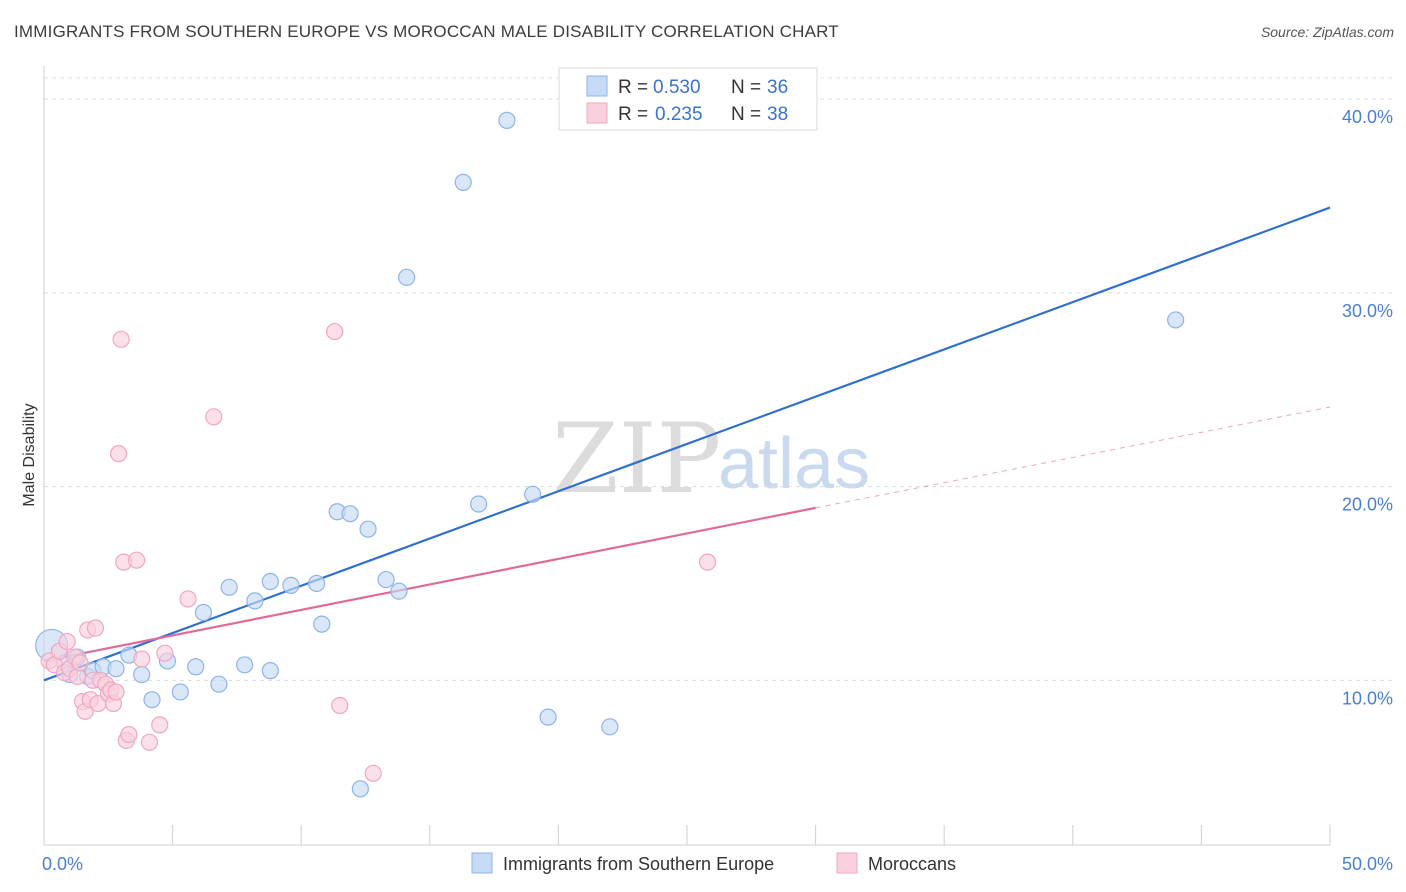 This screenshot has height=892, width=1406. What do you see at coordinates (1367, 117) in the screenshot?
I see `y-tick-label-3: 40.0%` at bounding box center [1367, 117].